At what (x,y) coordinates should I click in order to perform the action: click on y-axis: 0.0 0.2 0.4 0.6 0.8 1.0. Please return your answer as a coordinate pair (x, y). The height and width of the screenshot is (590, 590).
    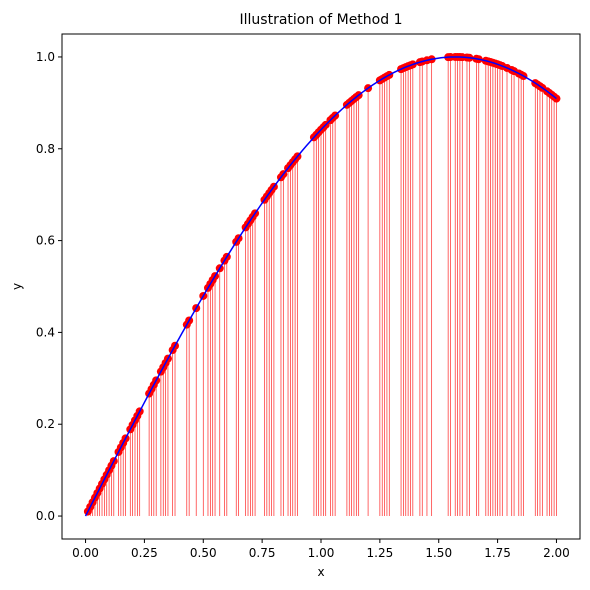
    Looking at the image, I should click on (49, 286).